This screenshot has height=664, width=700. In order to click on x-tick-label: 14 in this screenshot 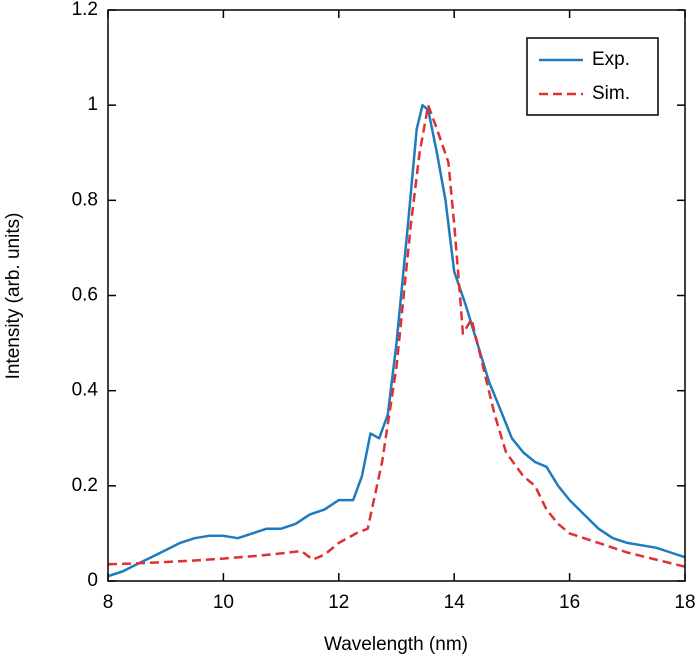, I will do `click(455, 602)`.